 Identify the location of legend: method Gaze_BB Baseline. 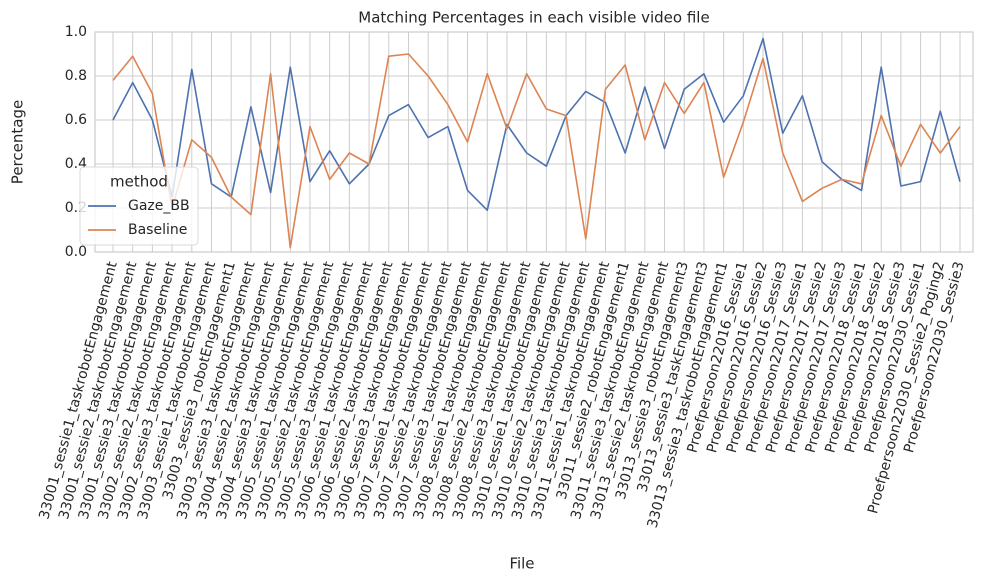
(139, 206).